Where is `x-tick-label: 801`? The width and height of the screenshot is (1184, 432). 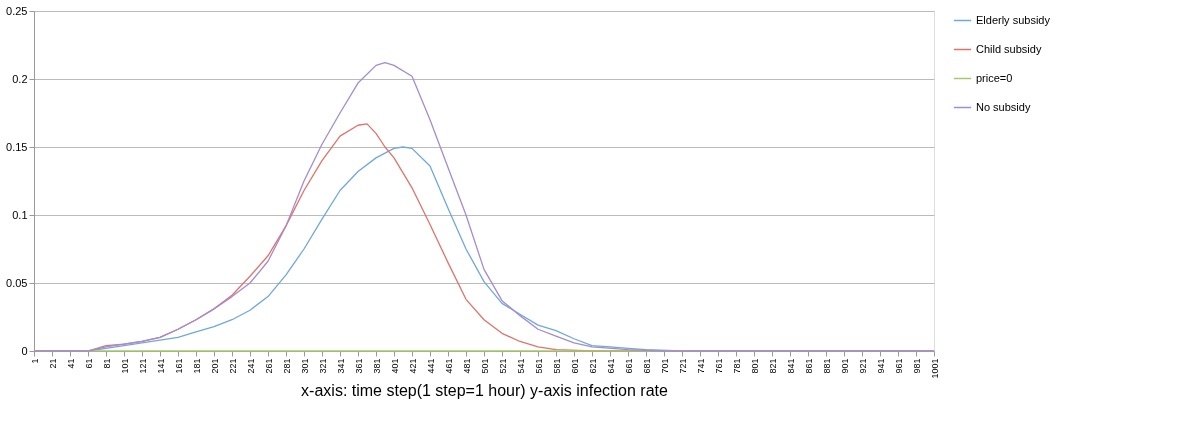 x-tick-label: 801 is located at coordinates (754, 366).